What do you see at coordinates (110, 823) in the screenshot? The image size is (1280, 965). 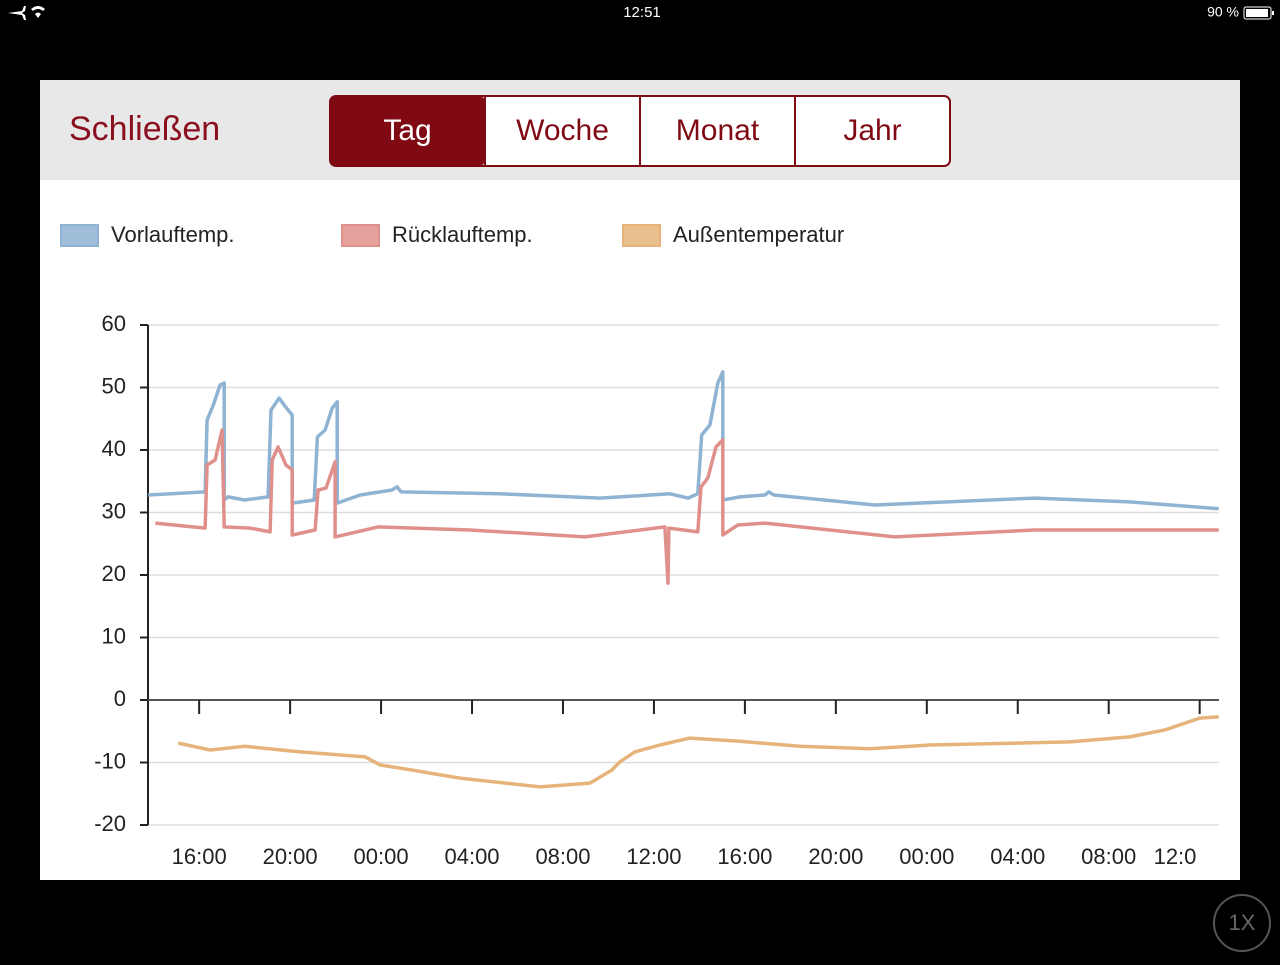 I see `y-tick-label: -20` at bounding box center [110, 823].